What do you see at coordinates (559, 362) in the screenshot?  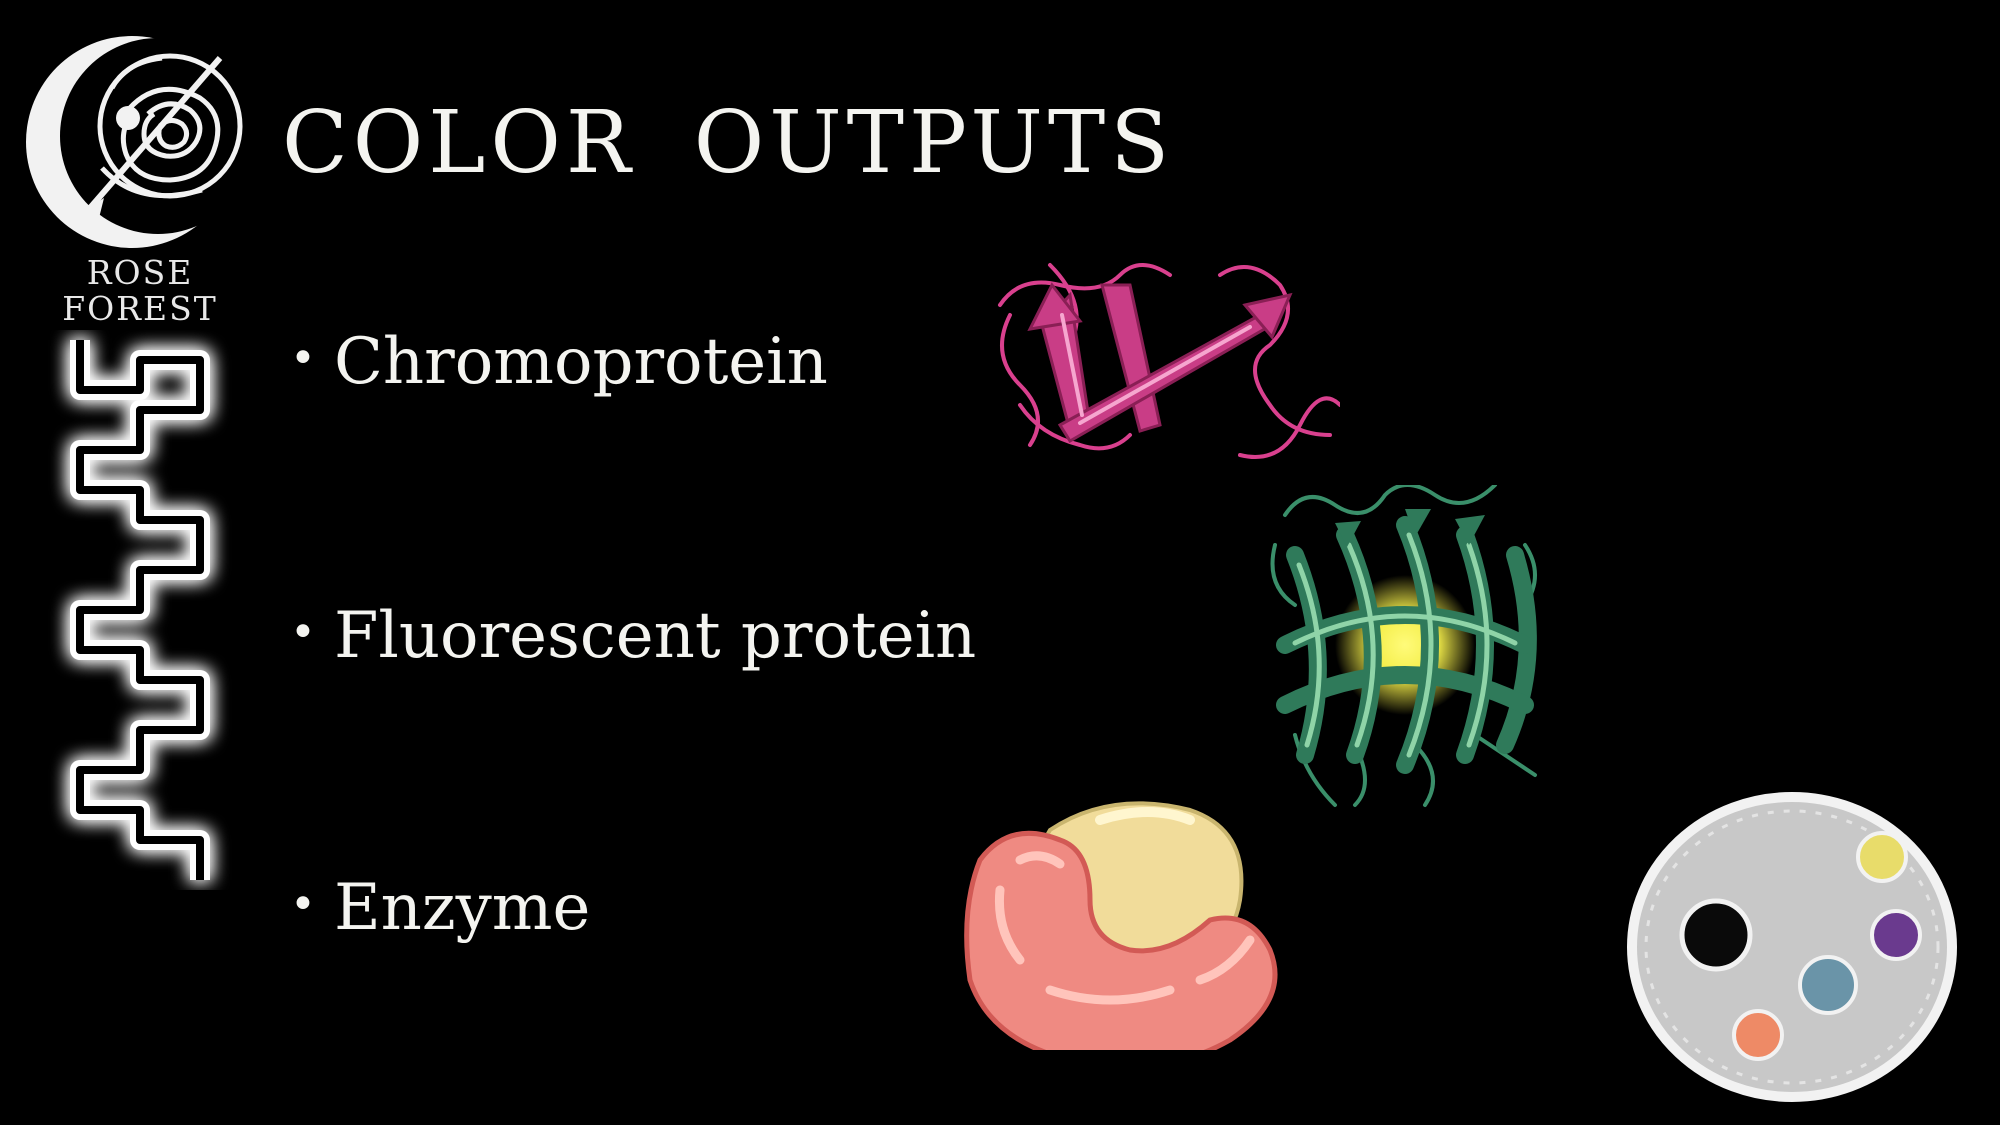 I see `bullet-chromoprotein: • Chromoprotein` at bounding box center [559, 362].